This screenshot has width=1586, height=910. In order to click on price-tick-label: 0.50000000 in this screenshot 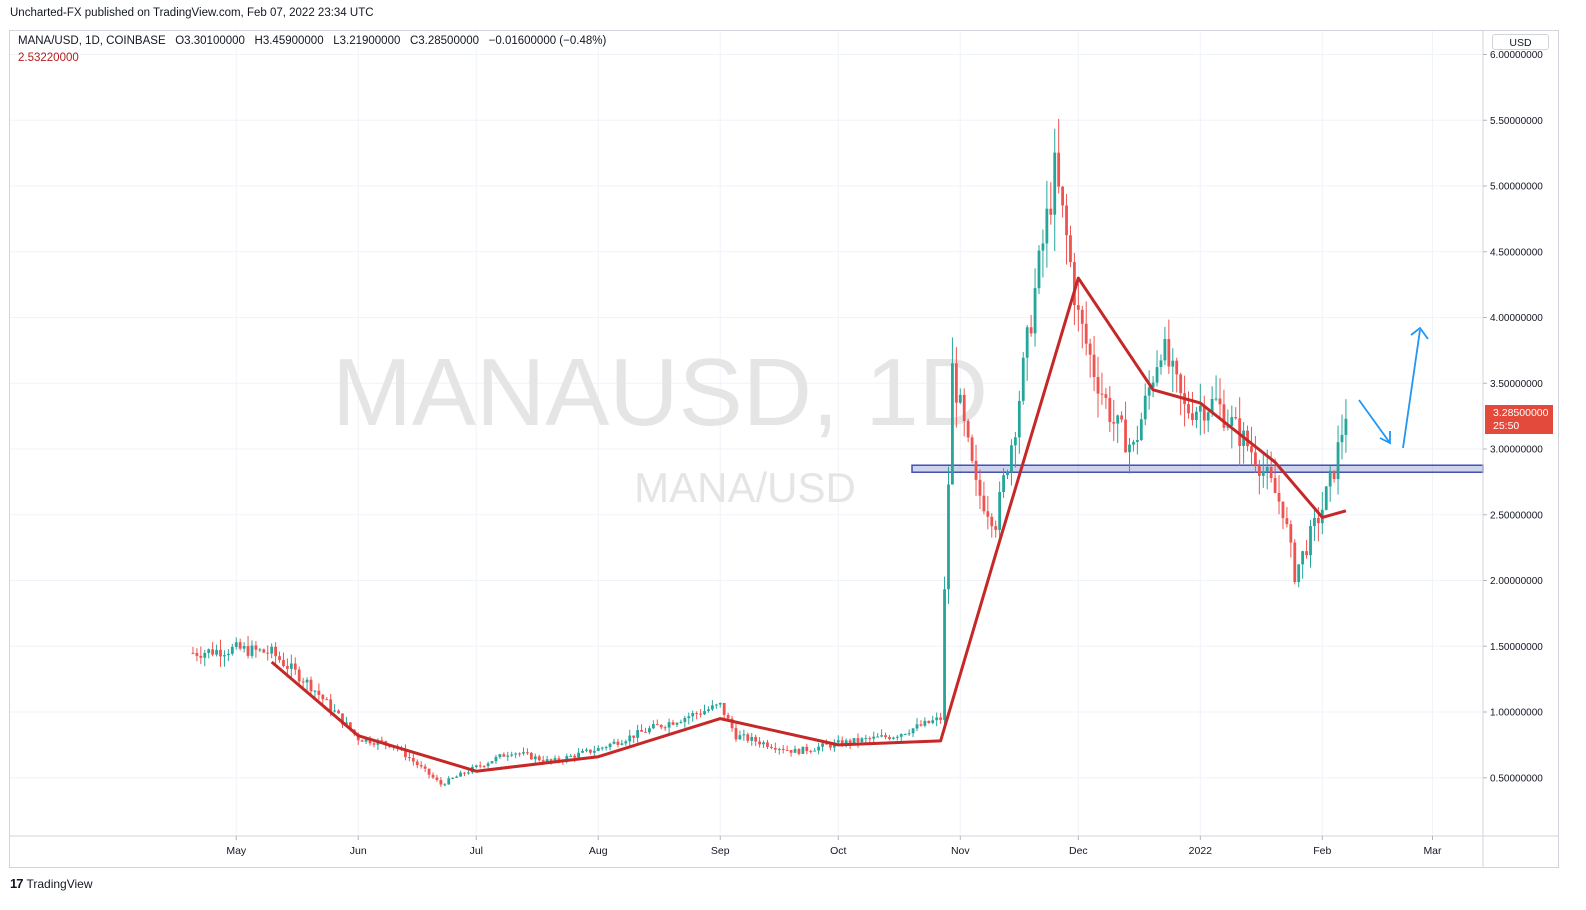, I will do `click(1516, 778)`.